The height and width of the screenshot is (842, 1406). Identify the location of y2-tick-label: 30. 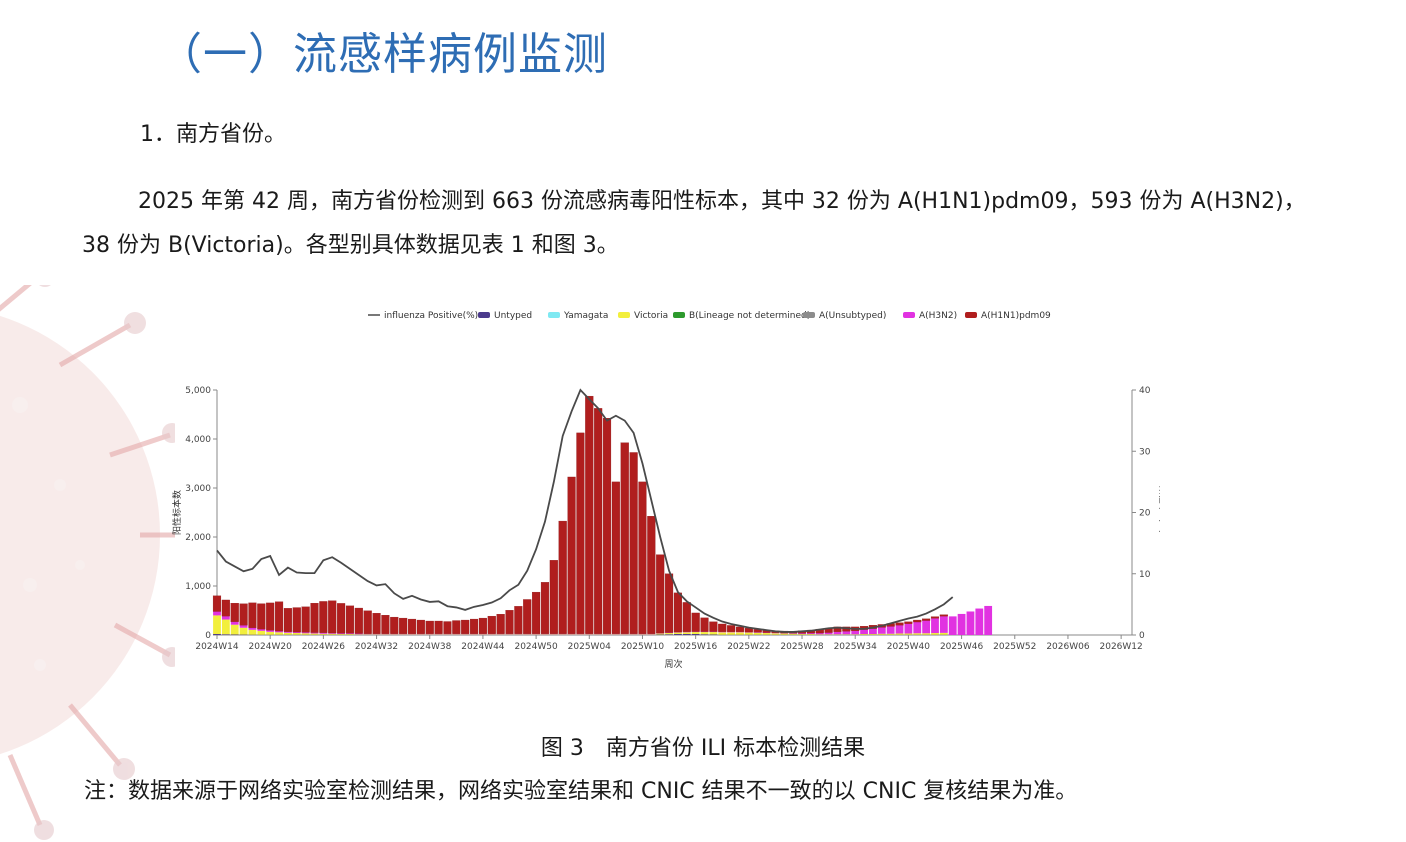
(1145, 452).